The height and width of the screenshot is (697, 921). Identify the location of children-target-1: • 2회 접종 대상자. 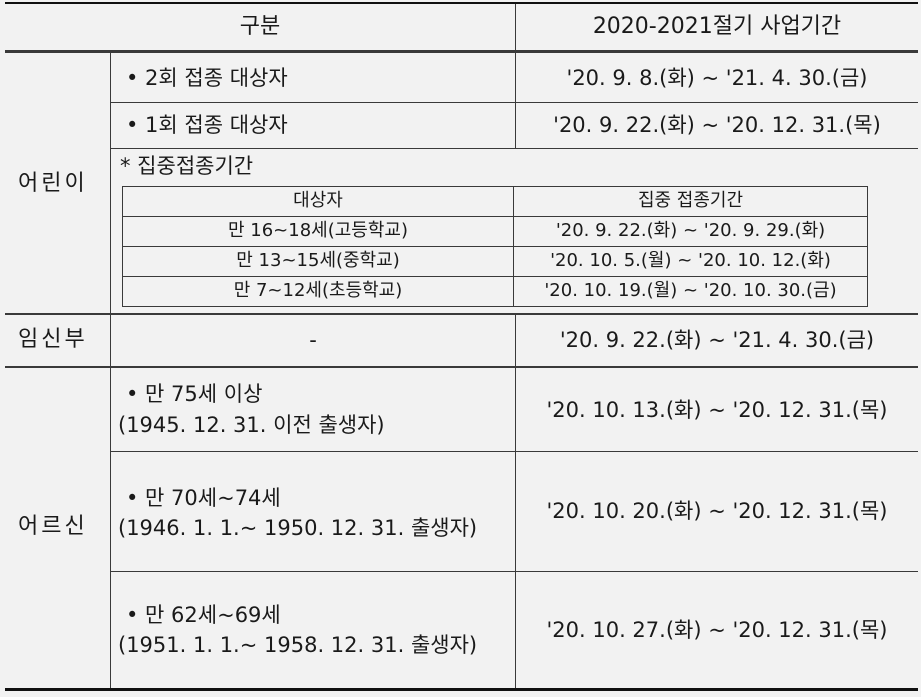
(207, 78).